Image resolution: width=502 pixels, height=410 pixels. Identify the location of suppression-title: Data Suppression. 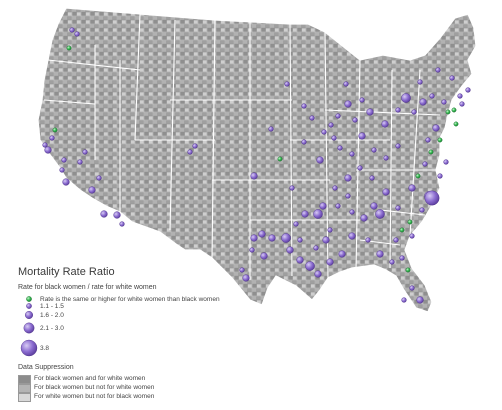
(46, 367).